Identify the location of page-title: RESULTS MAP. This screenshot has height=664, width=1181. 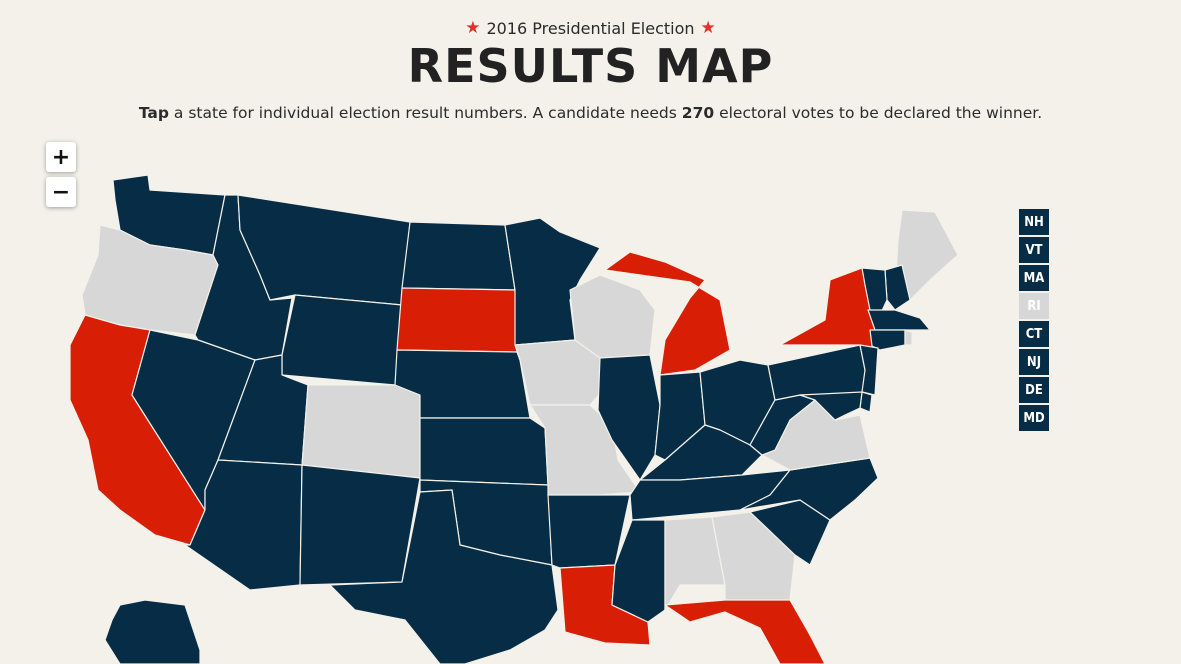
(590, 66).